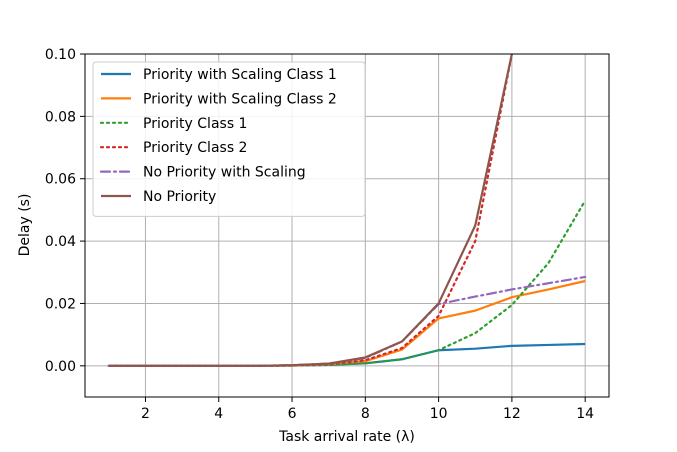  Describe the element at coordinates (60, 55) in the screenshot. I see `y-tick-label: 0.10` at that location.